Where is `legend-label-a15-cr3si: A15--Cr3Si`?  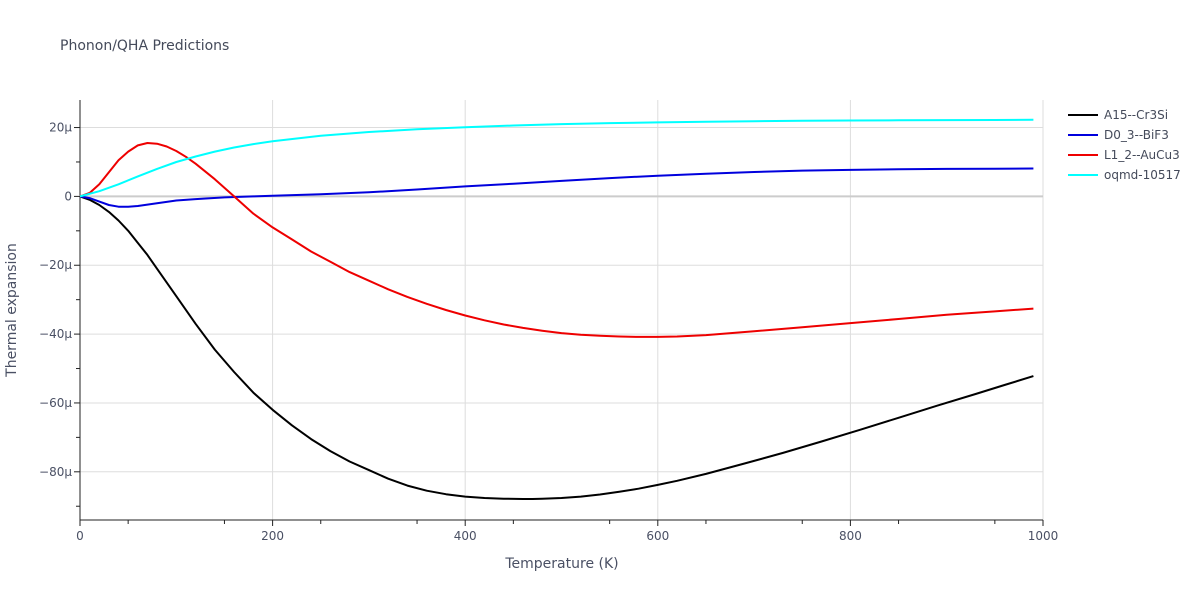
legend-label-a15-cr3si: A15--Cr3Si is located at coordinates (1136, 115).